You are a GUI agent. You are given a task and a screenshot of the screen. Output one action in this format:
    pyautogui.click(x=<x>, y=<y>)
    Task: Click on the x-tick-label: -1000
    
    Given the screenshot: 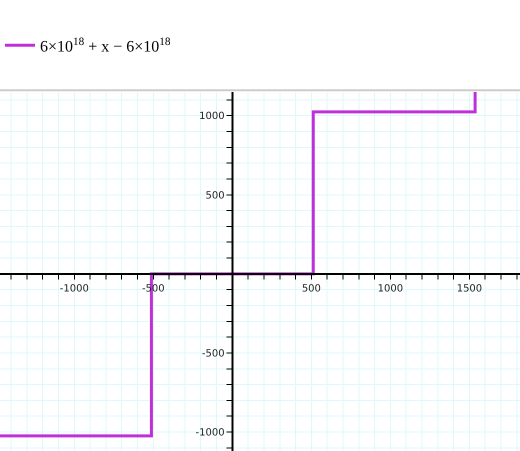 What is the action you would take?
    pyautogui.click(x=74, y=289)
    